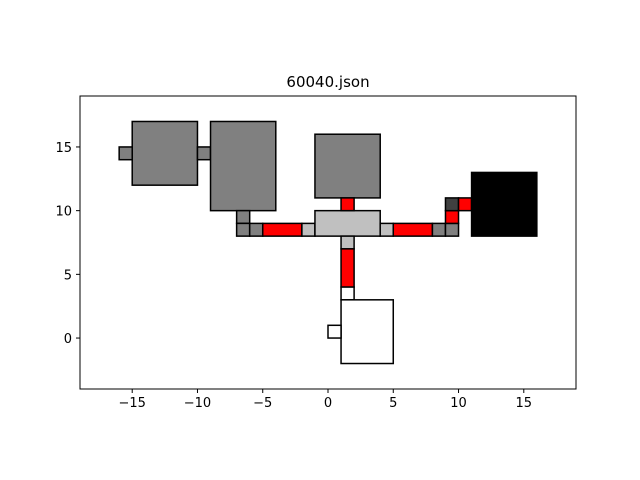  I want to click on y-axis: 0 5 10 15, so click(67, 244).